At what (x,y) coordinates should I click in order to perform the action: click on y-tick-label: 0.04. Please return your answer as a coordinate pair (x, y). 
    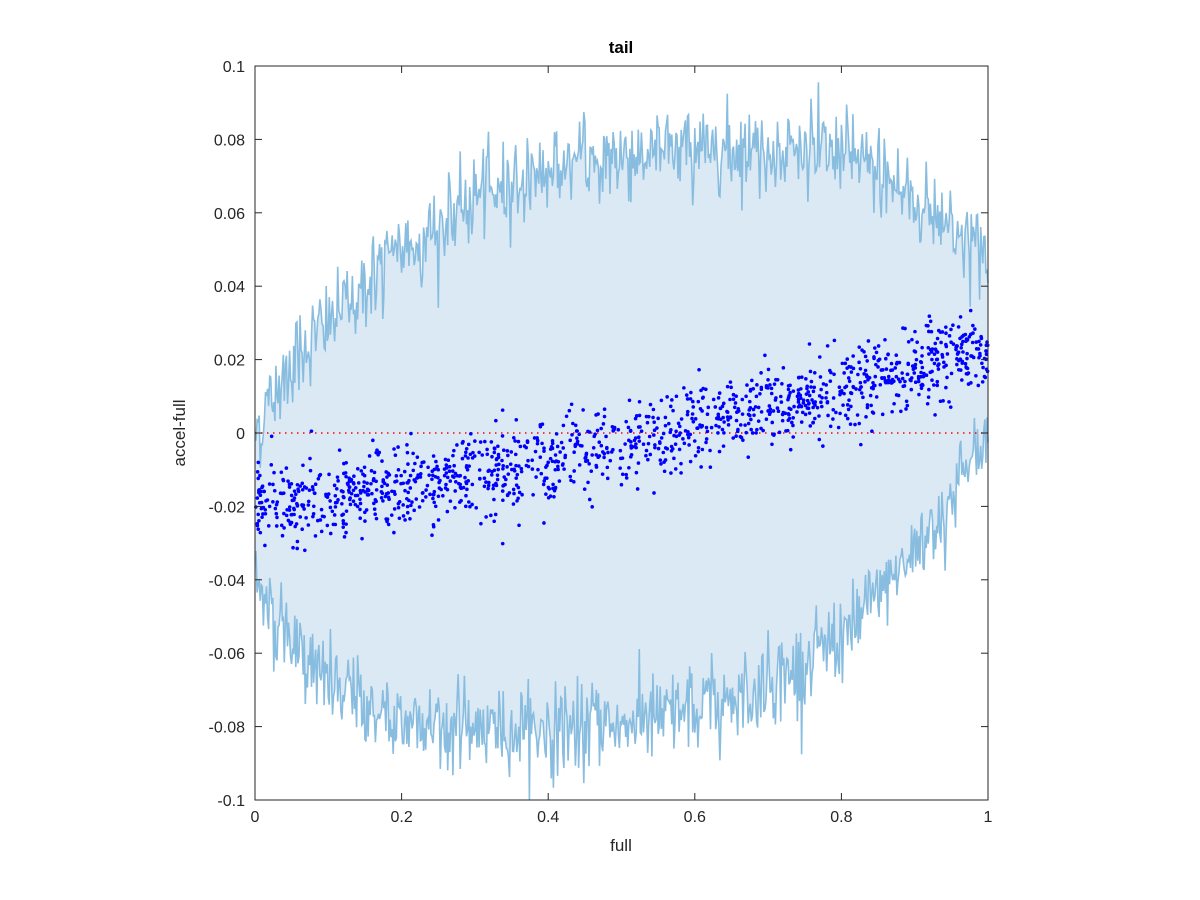
    Looking at the image, I should click on (229, 287).